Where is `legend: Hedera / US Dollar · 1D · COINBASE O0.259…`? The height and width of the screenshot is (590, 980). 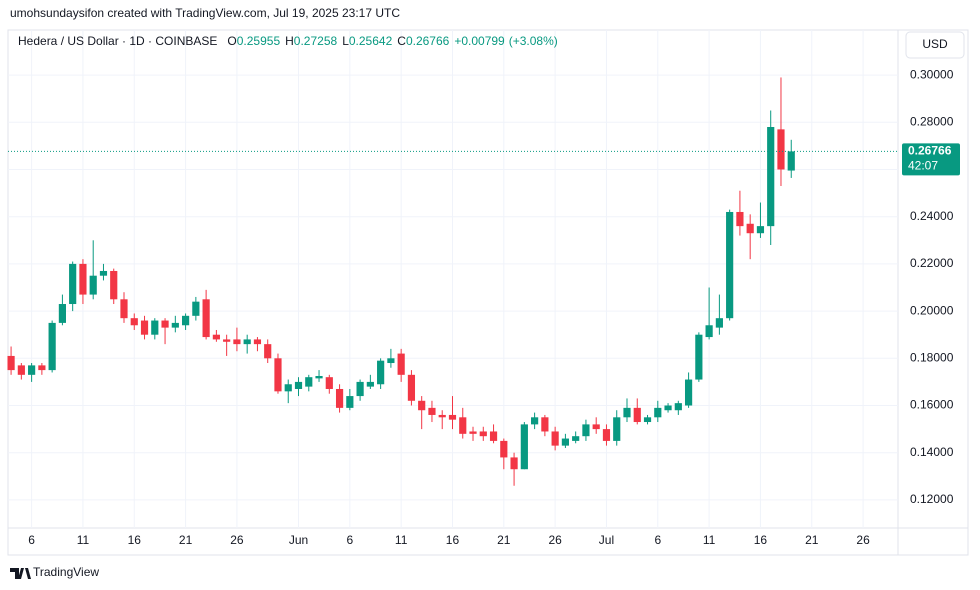
legend: Hedera / US Dollar · 1D · COINBASE O0.259… is located at coordinates (288, 41).